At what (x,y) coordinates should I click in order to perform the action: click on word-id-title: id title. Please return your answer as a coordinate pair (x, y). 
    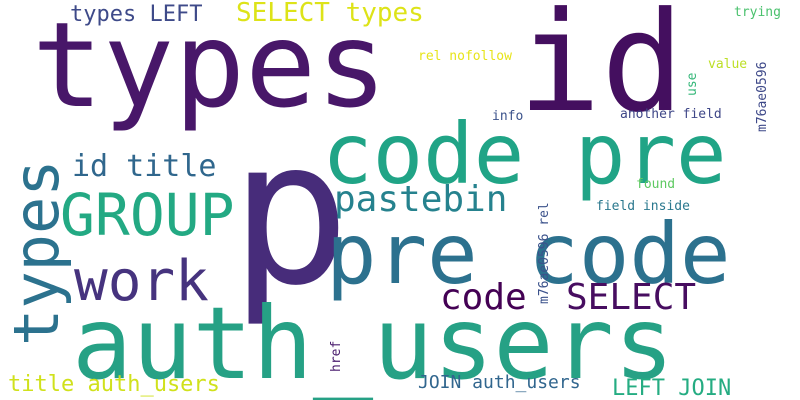
    Looking at the image, I should click on (144, 166).